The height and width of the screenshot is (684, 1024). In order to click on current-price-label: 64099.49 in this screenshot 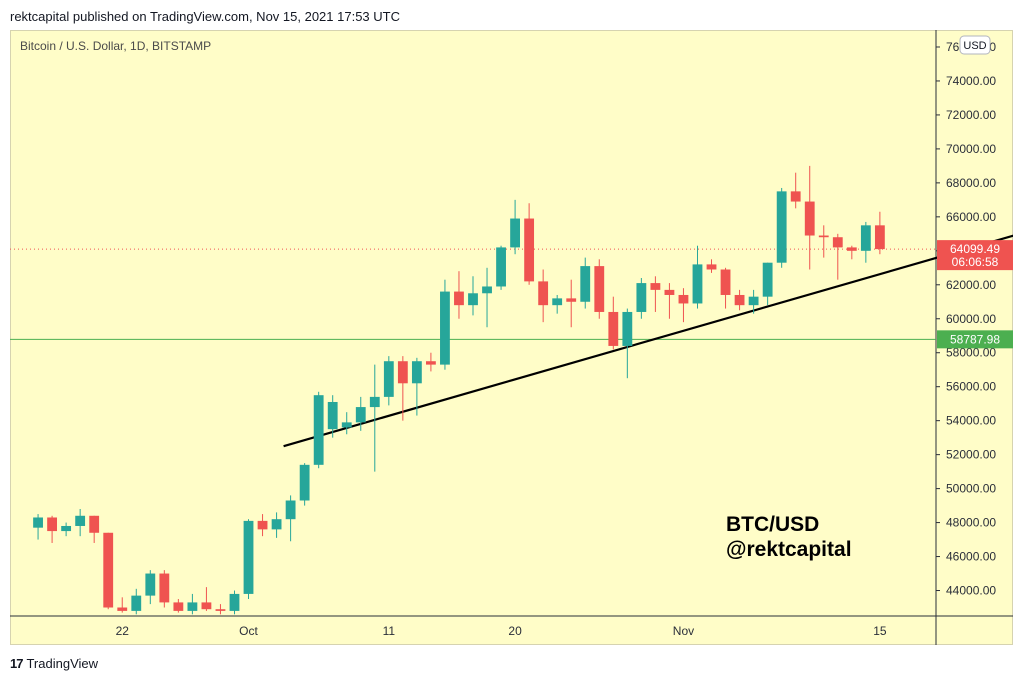, I will do `click(975, 249)`.